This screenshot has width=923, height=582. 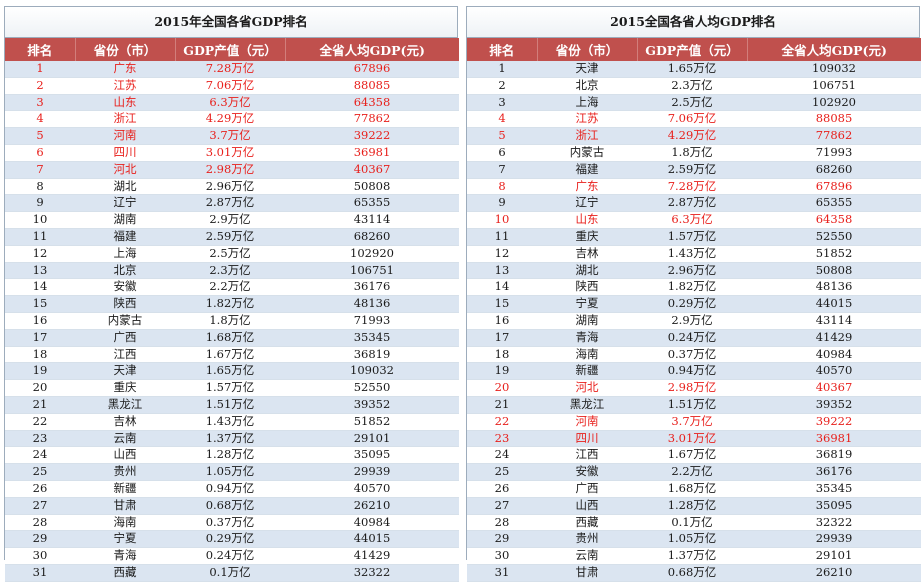 I want to click on cell-gdp: 0.24万亿, so click(x=692, y=338).